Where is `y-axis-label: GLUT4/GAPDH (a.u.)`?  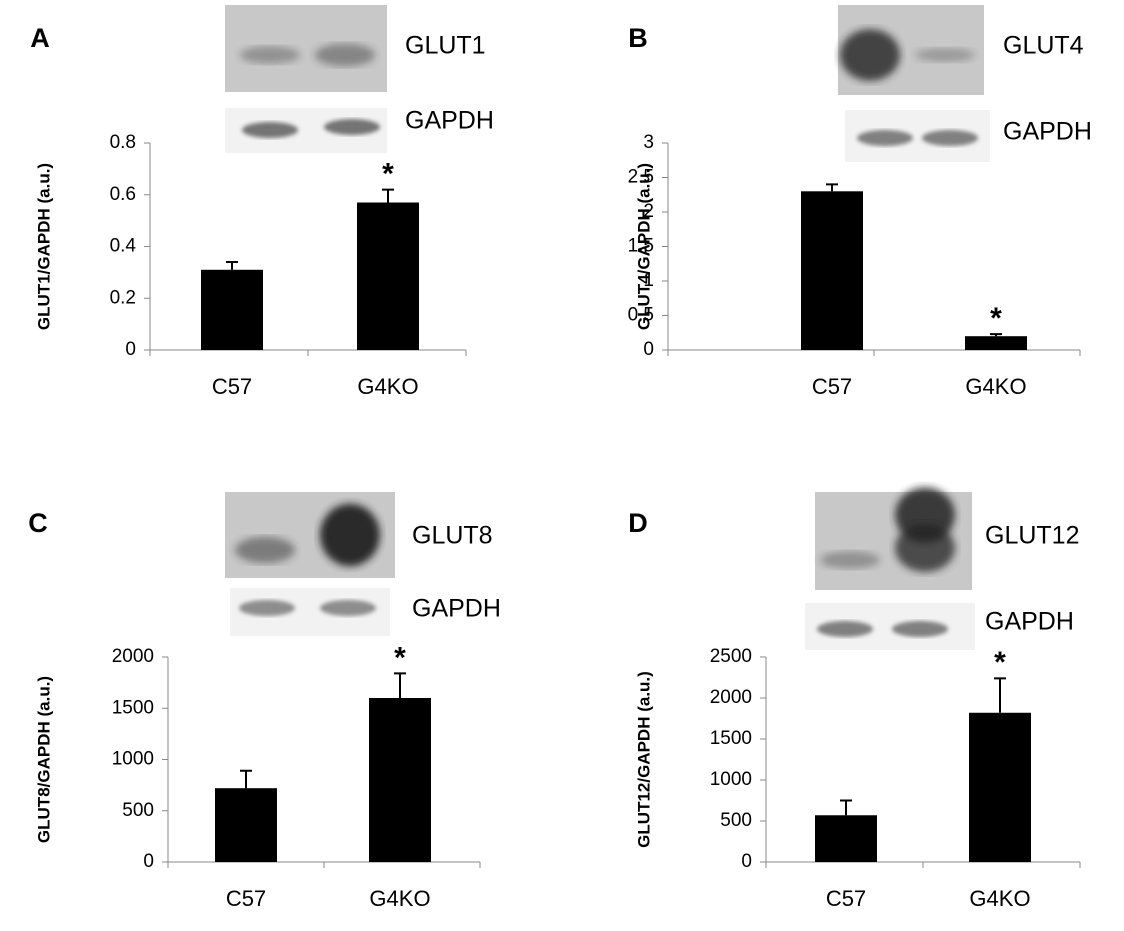 y-axis-label: GLUT4/GAPDH (a.u.) is located at coordinates (643, 246).